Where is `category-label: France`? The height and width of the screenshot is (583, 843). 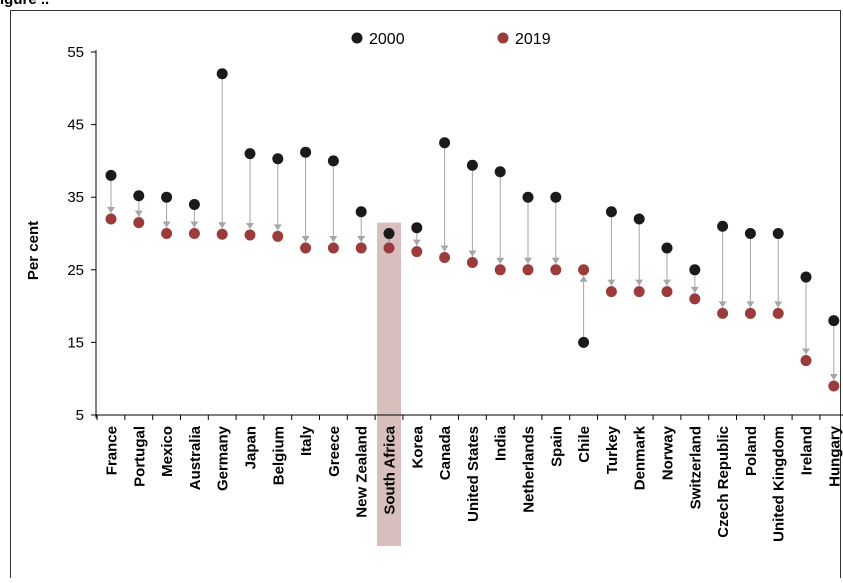
category-label: France is located at coordinates (112, 450).